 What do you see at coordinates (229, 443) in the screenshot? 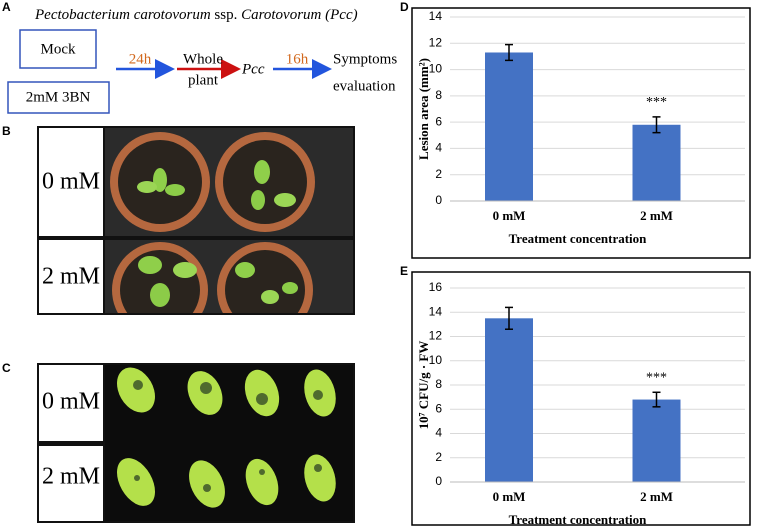
I see `leaf-photo` at bounding box center [229, 443].